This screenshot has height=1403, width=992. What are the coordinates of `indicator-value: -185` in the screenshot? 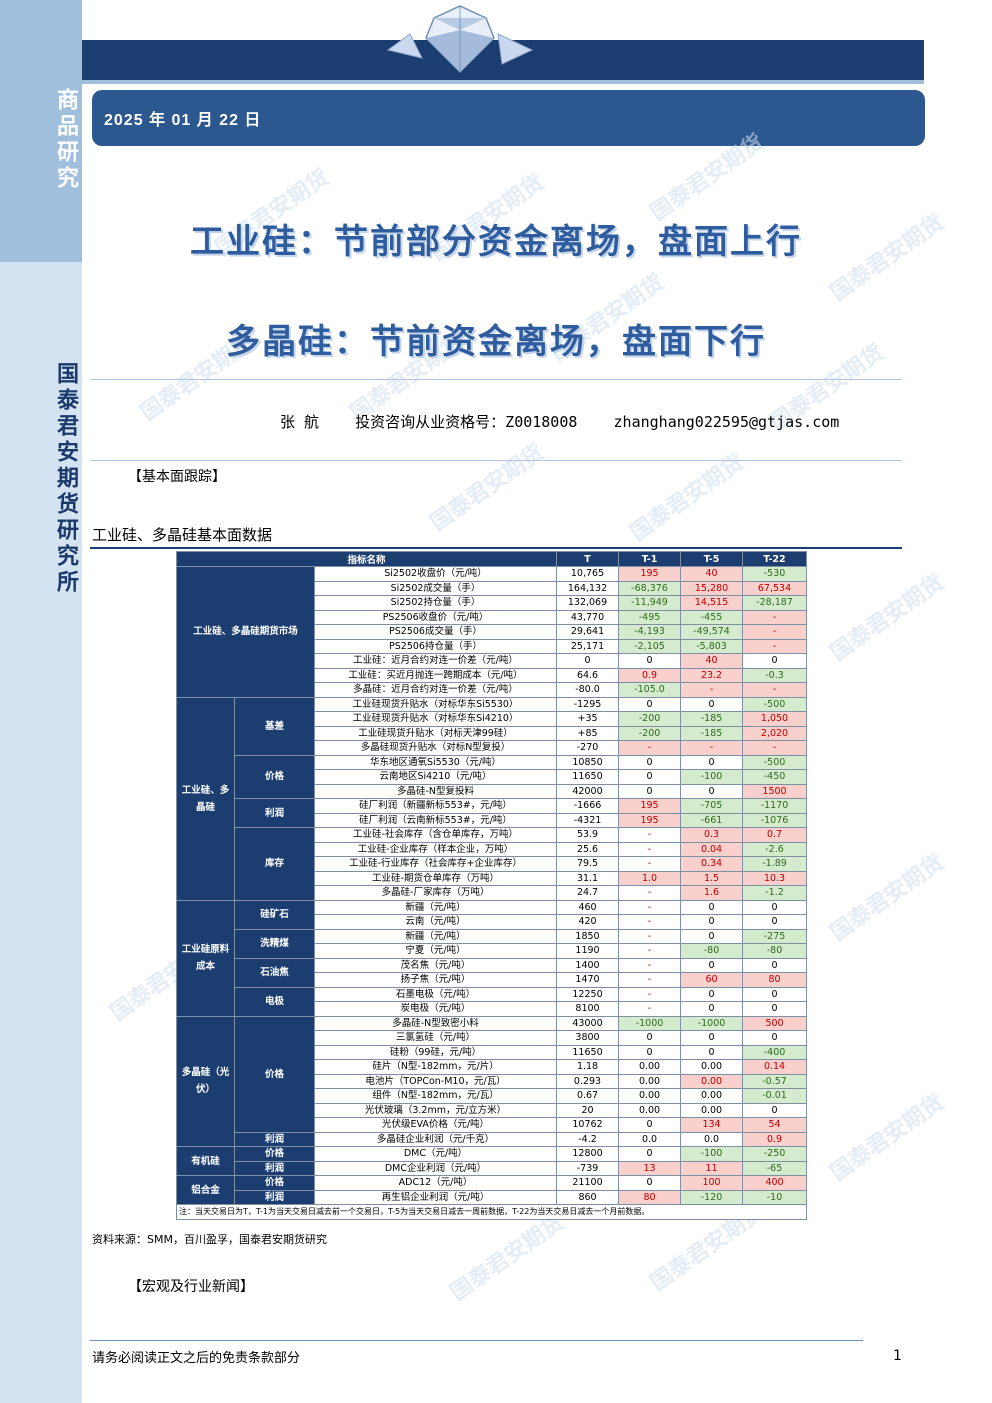 It's located at (712, 733).